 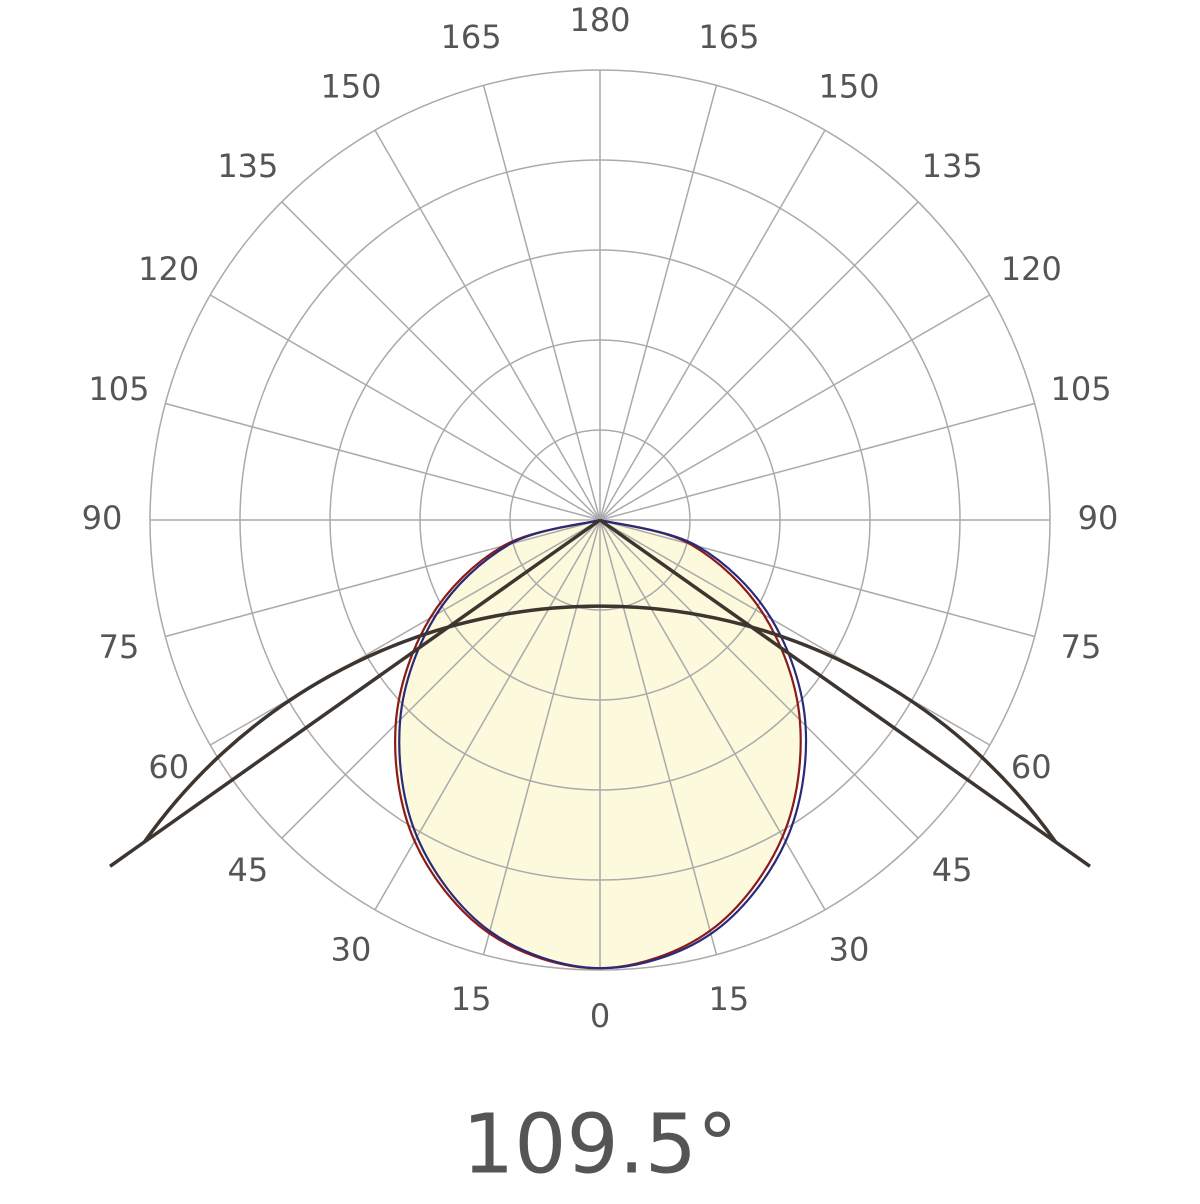 I want to click on angle-label: 0, so click(x=600, y=1016).